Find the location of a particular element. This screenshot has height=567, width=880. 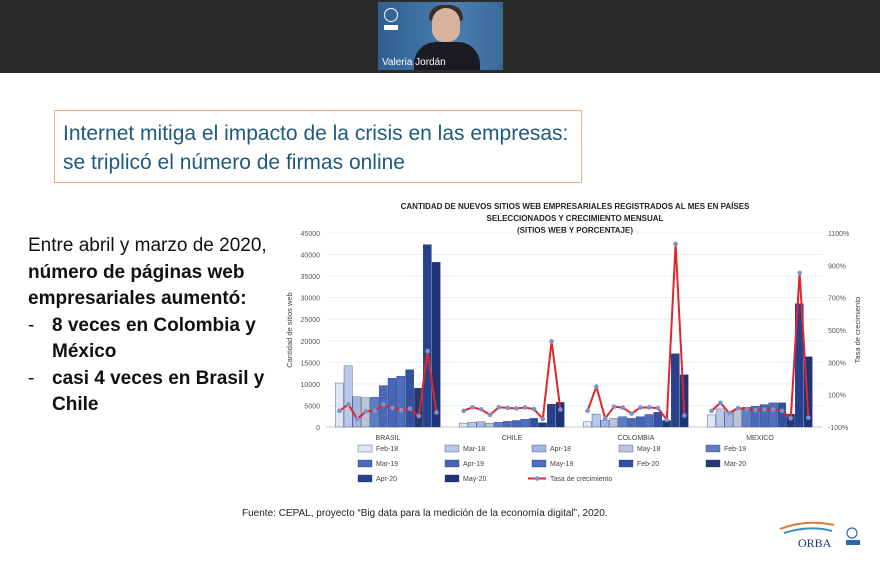

y-tick-label: 0 is located at coordinates (318, 428).